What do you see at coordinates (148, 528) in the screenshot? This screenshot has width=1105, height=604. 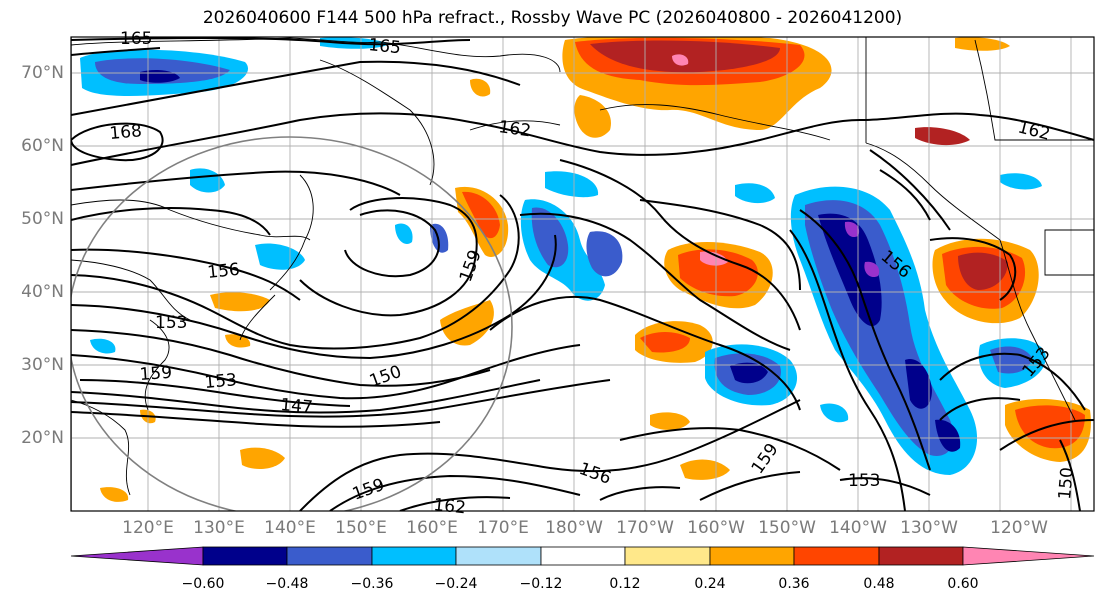 I see `lon-label: 120°E` at bounding box center [148, 528].